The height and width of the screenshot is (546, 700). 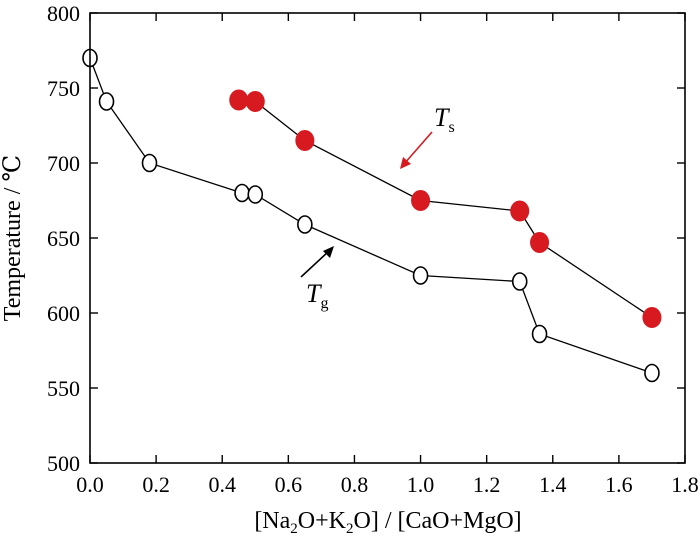 I want to click on x-tick-label: 0.0, so click(x=90, y=484).